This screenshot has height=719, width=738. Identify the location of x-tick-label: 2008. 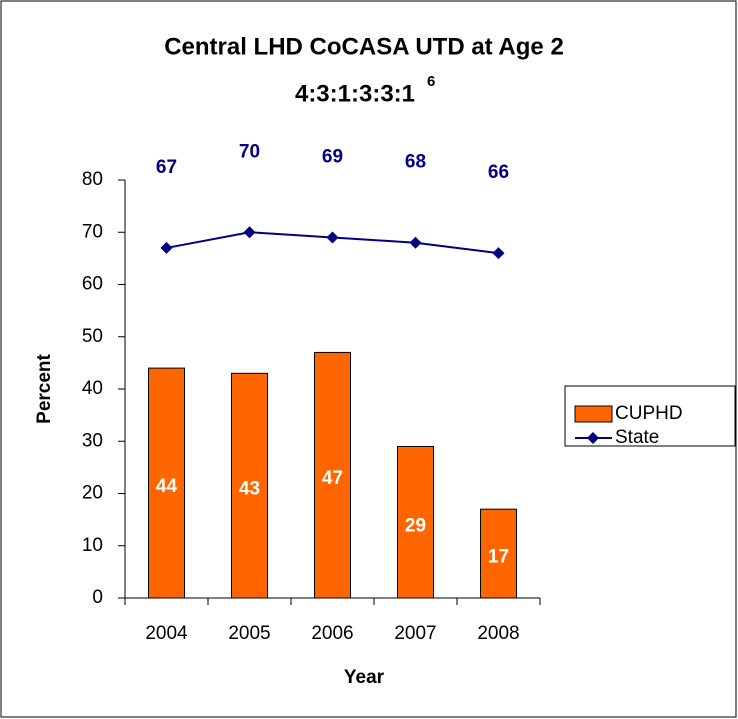
(498, 633).